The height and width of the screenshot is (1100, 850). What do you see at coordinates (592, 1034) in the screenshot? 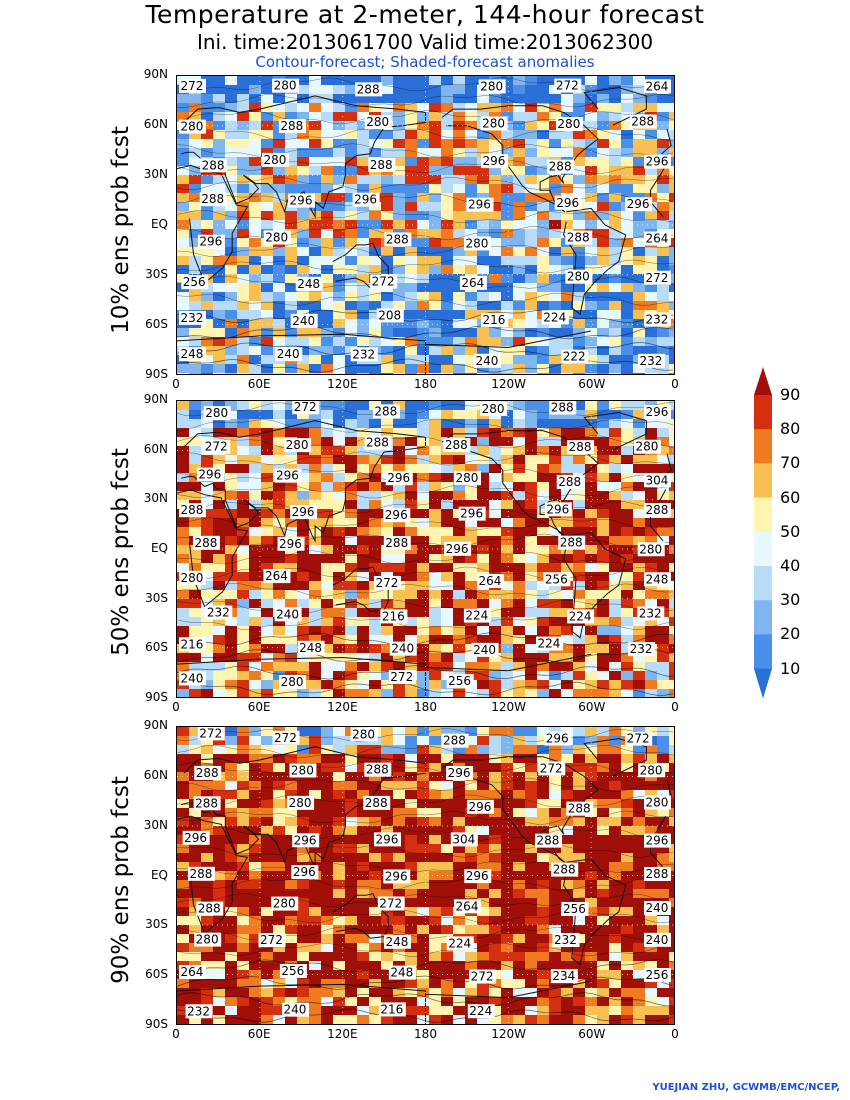
I see `lon-tick-label: 60W` at bounding box center [592, 1034].